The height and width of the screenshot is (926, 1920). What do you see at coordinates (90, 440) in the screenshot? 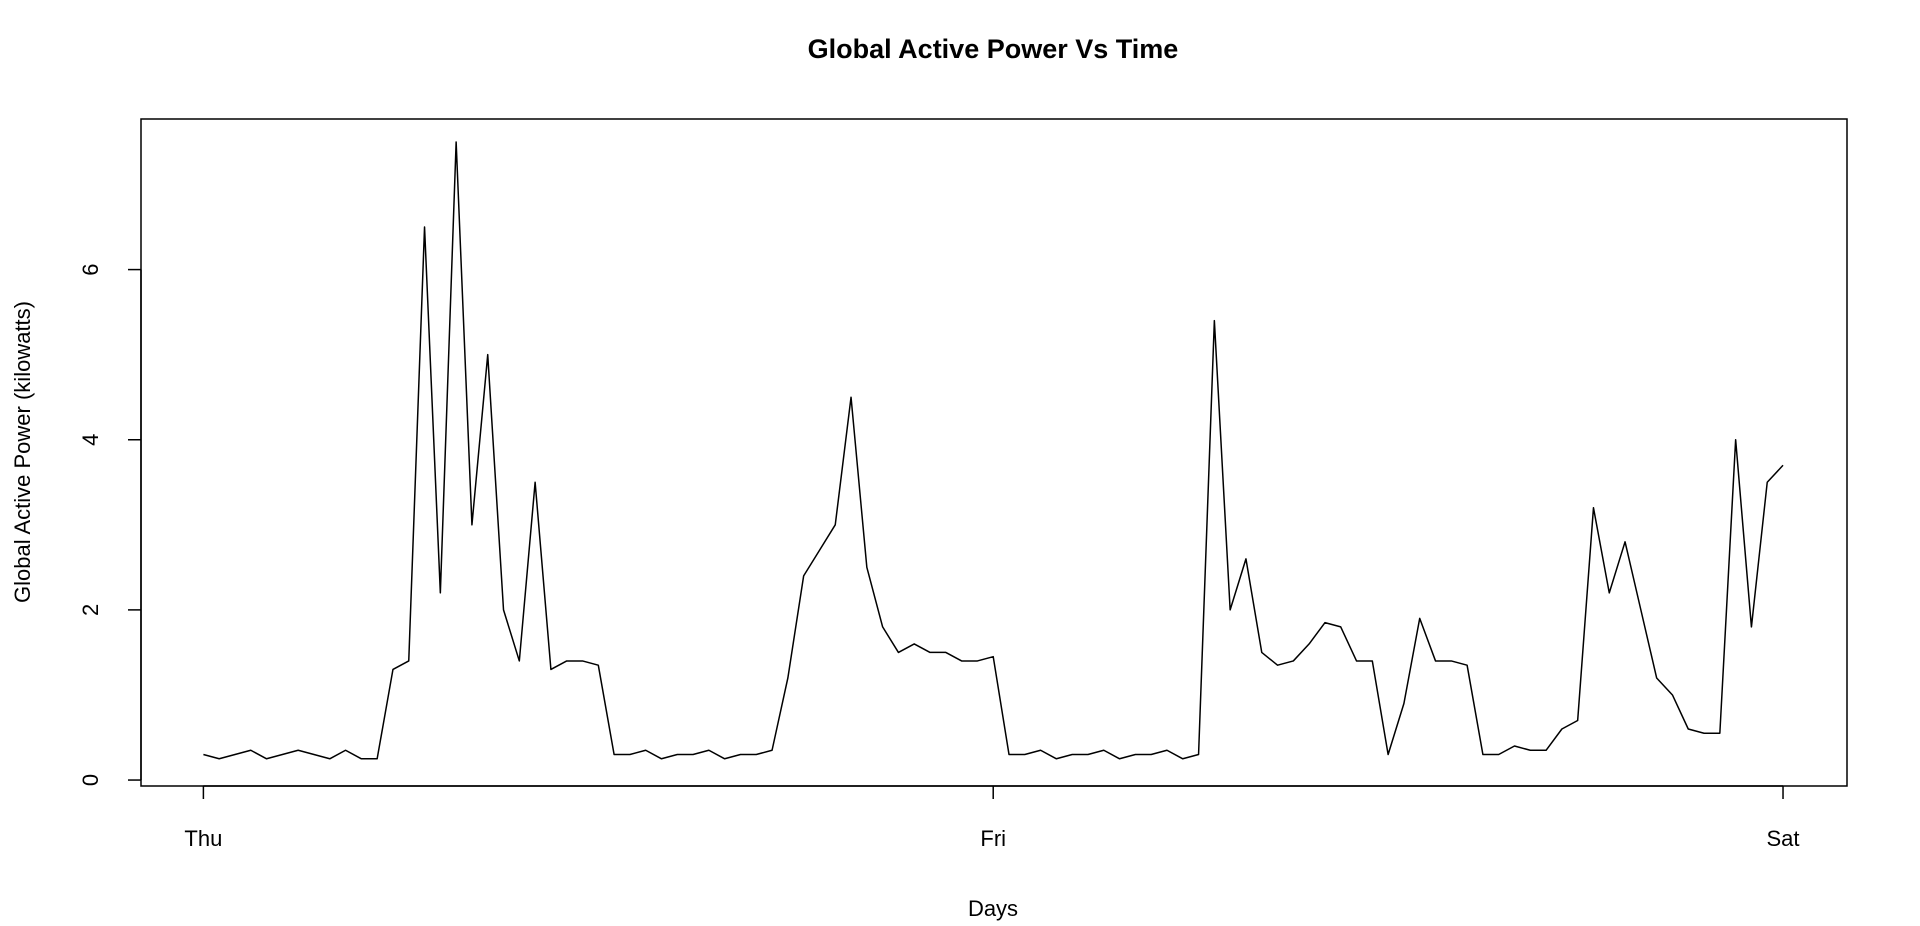
I see `y-tick-label: 4` at bounding box center [90, 440].